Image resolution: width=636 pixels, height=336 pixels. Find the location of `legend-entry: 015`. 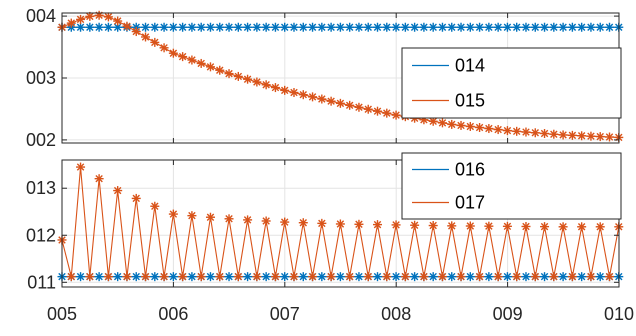

legend-entry: 015 is located at coordinates (448, 101).